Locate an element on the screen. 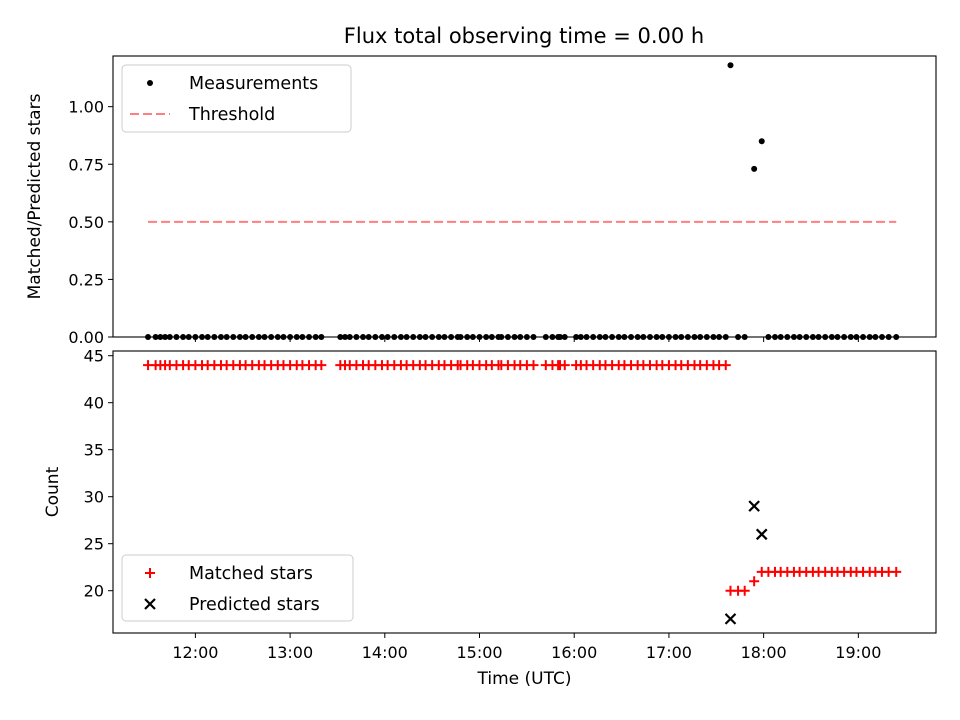  x-tick-label: 13:00 is located at coordinates (290, 652).